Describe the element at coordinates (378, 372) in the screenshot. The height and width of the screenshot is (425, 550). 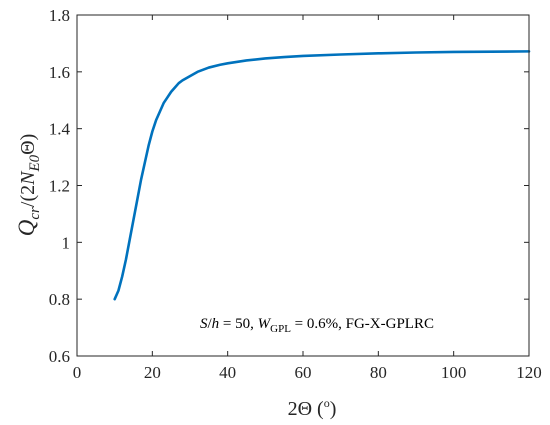
I see `x-tick-label: 80` at that location.